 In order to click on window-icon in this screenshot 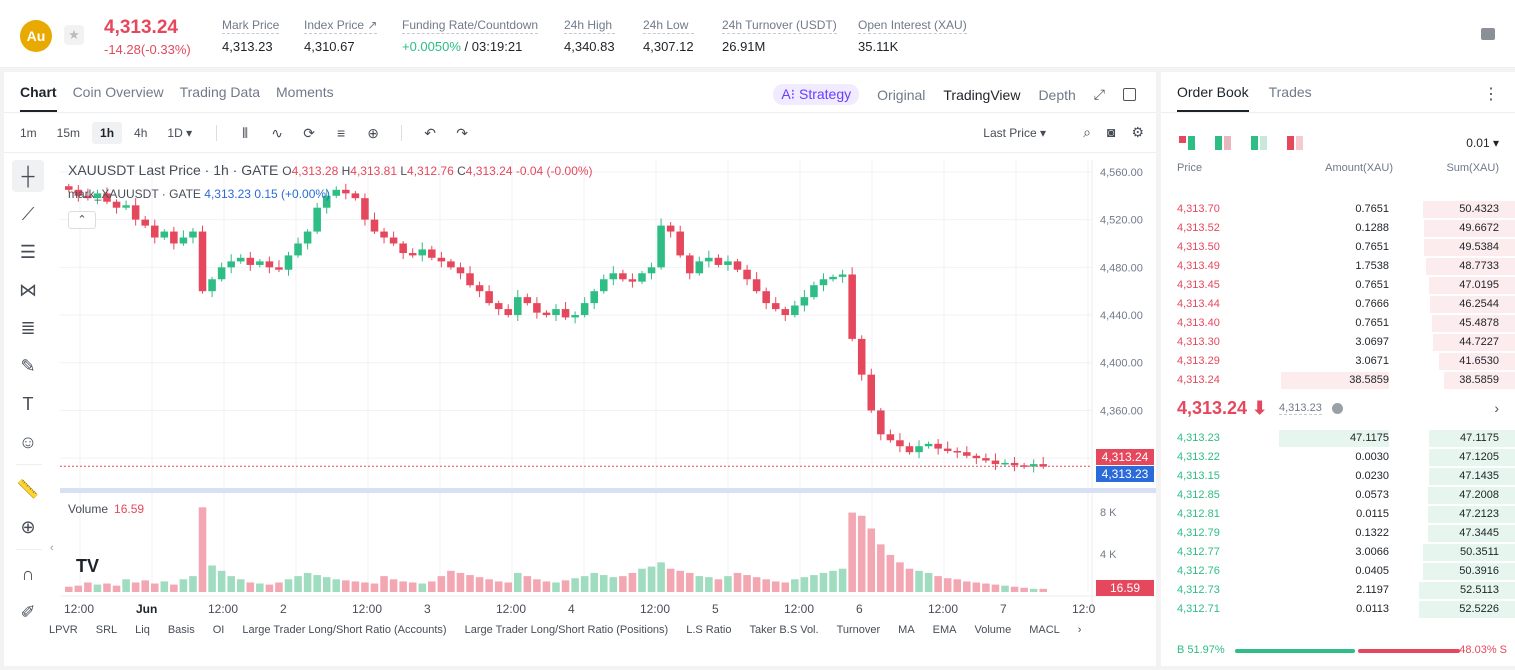, I will do `click(1129, 94)`.